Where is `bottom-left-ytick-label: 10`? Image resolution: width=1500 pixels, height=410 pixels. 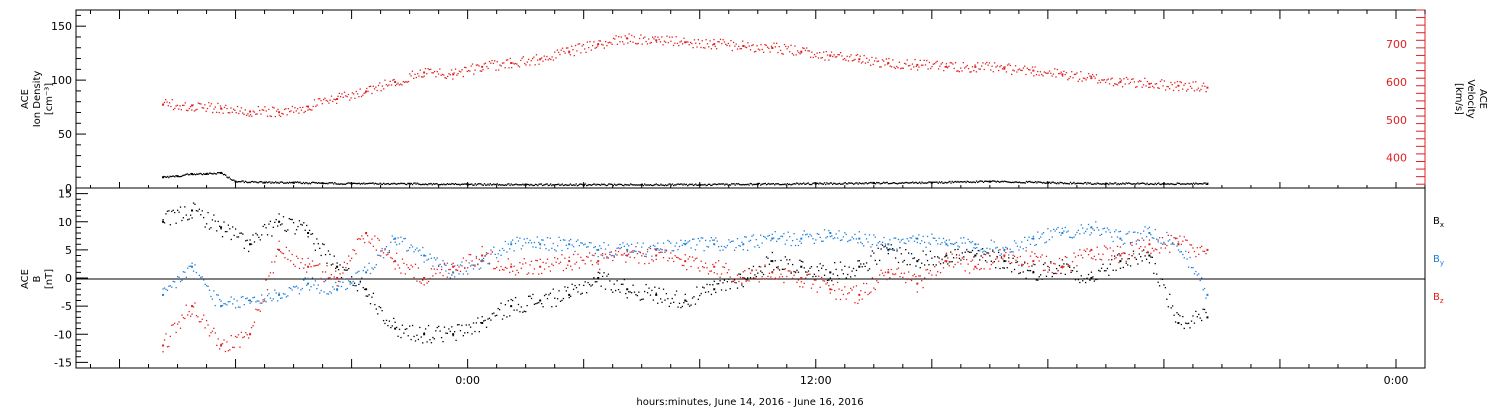
bottom-left-ytick-label: 10 is located at coordinates (65, 222).